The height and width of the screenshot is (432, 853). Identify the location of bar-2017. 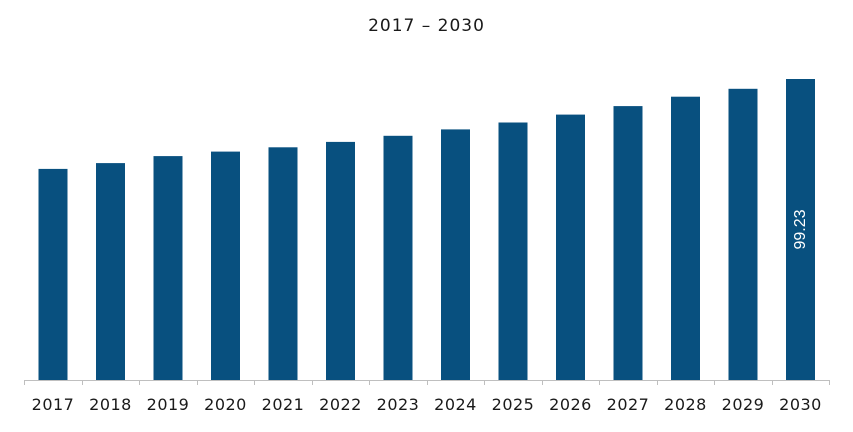
(53, 274).